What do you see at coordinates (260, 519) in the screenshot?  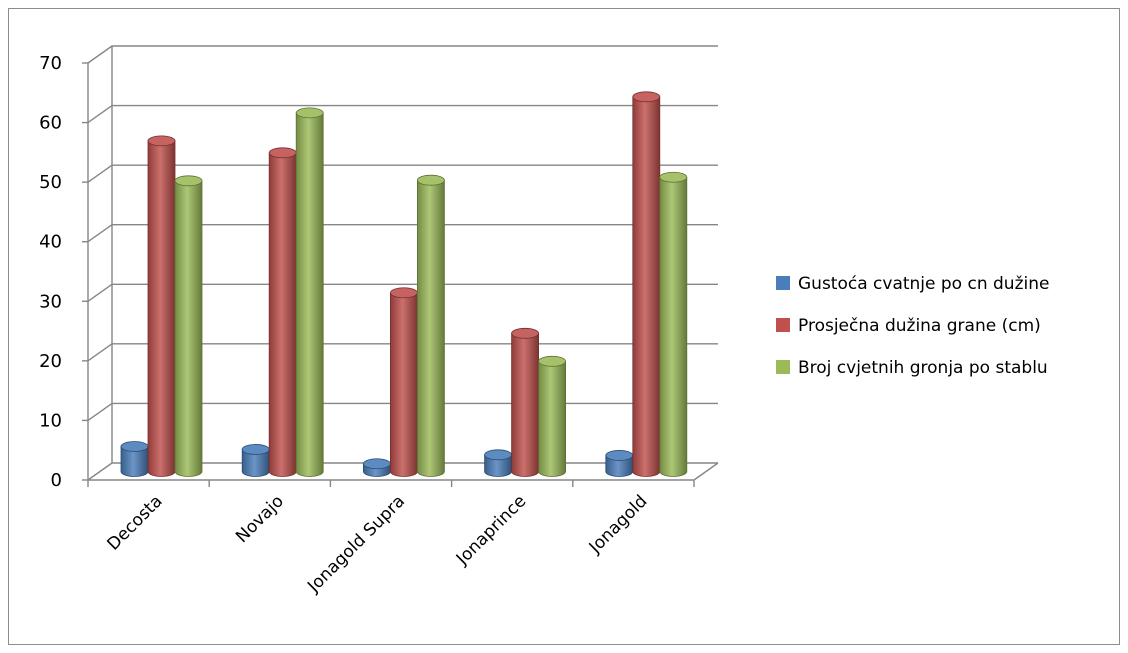 I see `x-tick-label: Novajo` at bounding box center [260, 519].